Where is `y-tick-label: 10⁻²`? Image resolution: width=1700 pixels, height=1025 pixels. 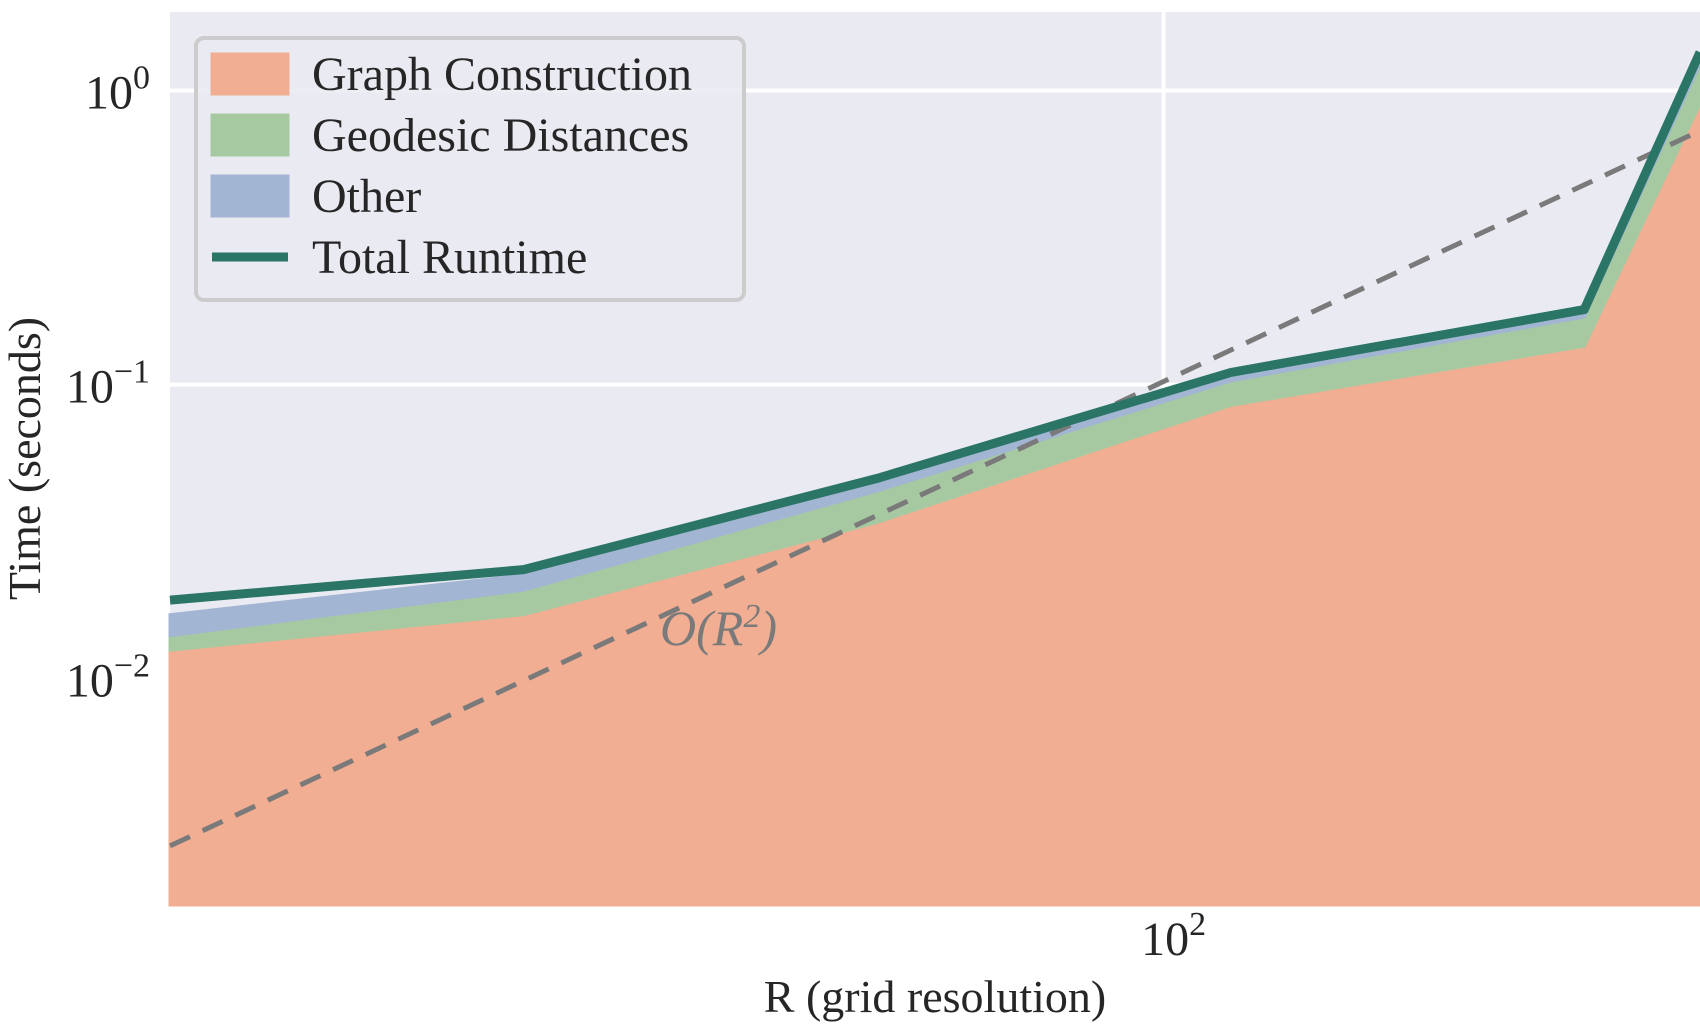
y-tick-label: 10⁻² is located at coordinates (108, 678).